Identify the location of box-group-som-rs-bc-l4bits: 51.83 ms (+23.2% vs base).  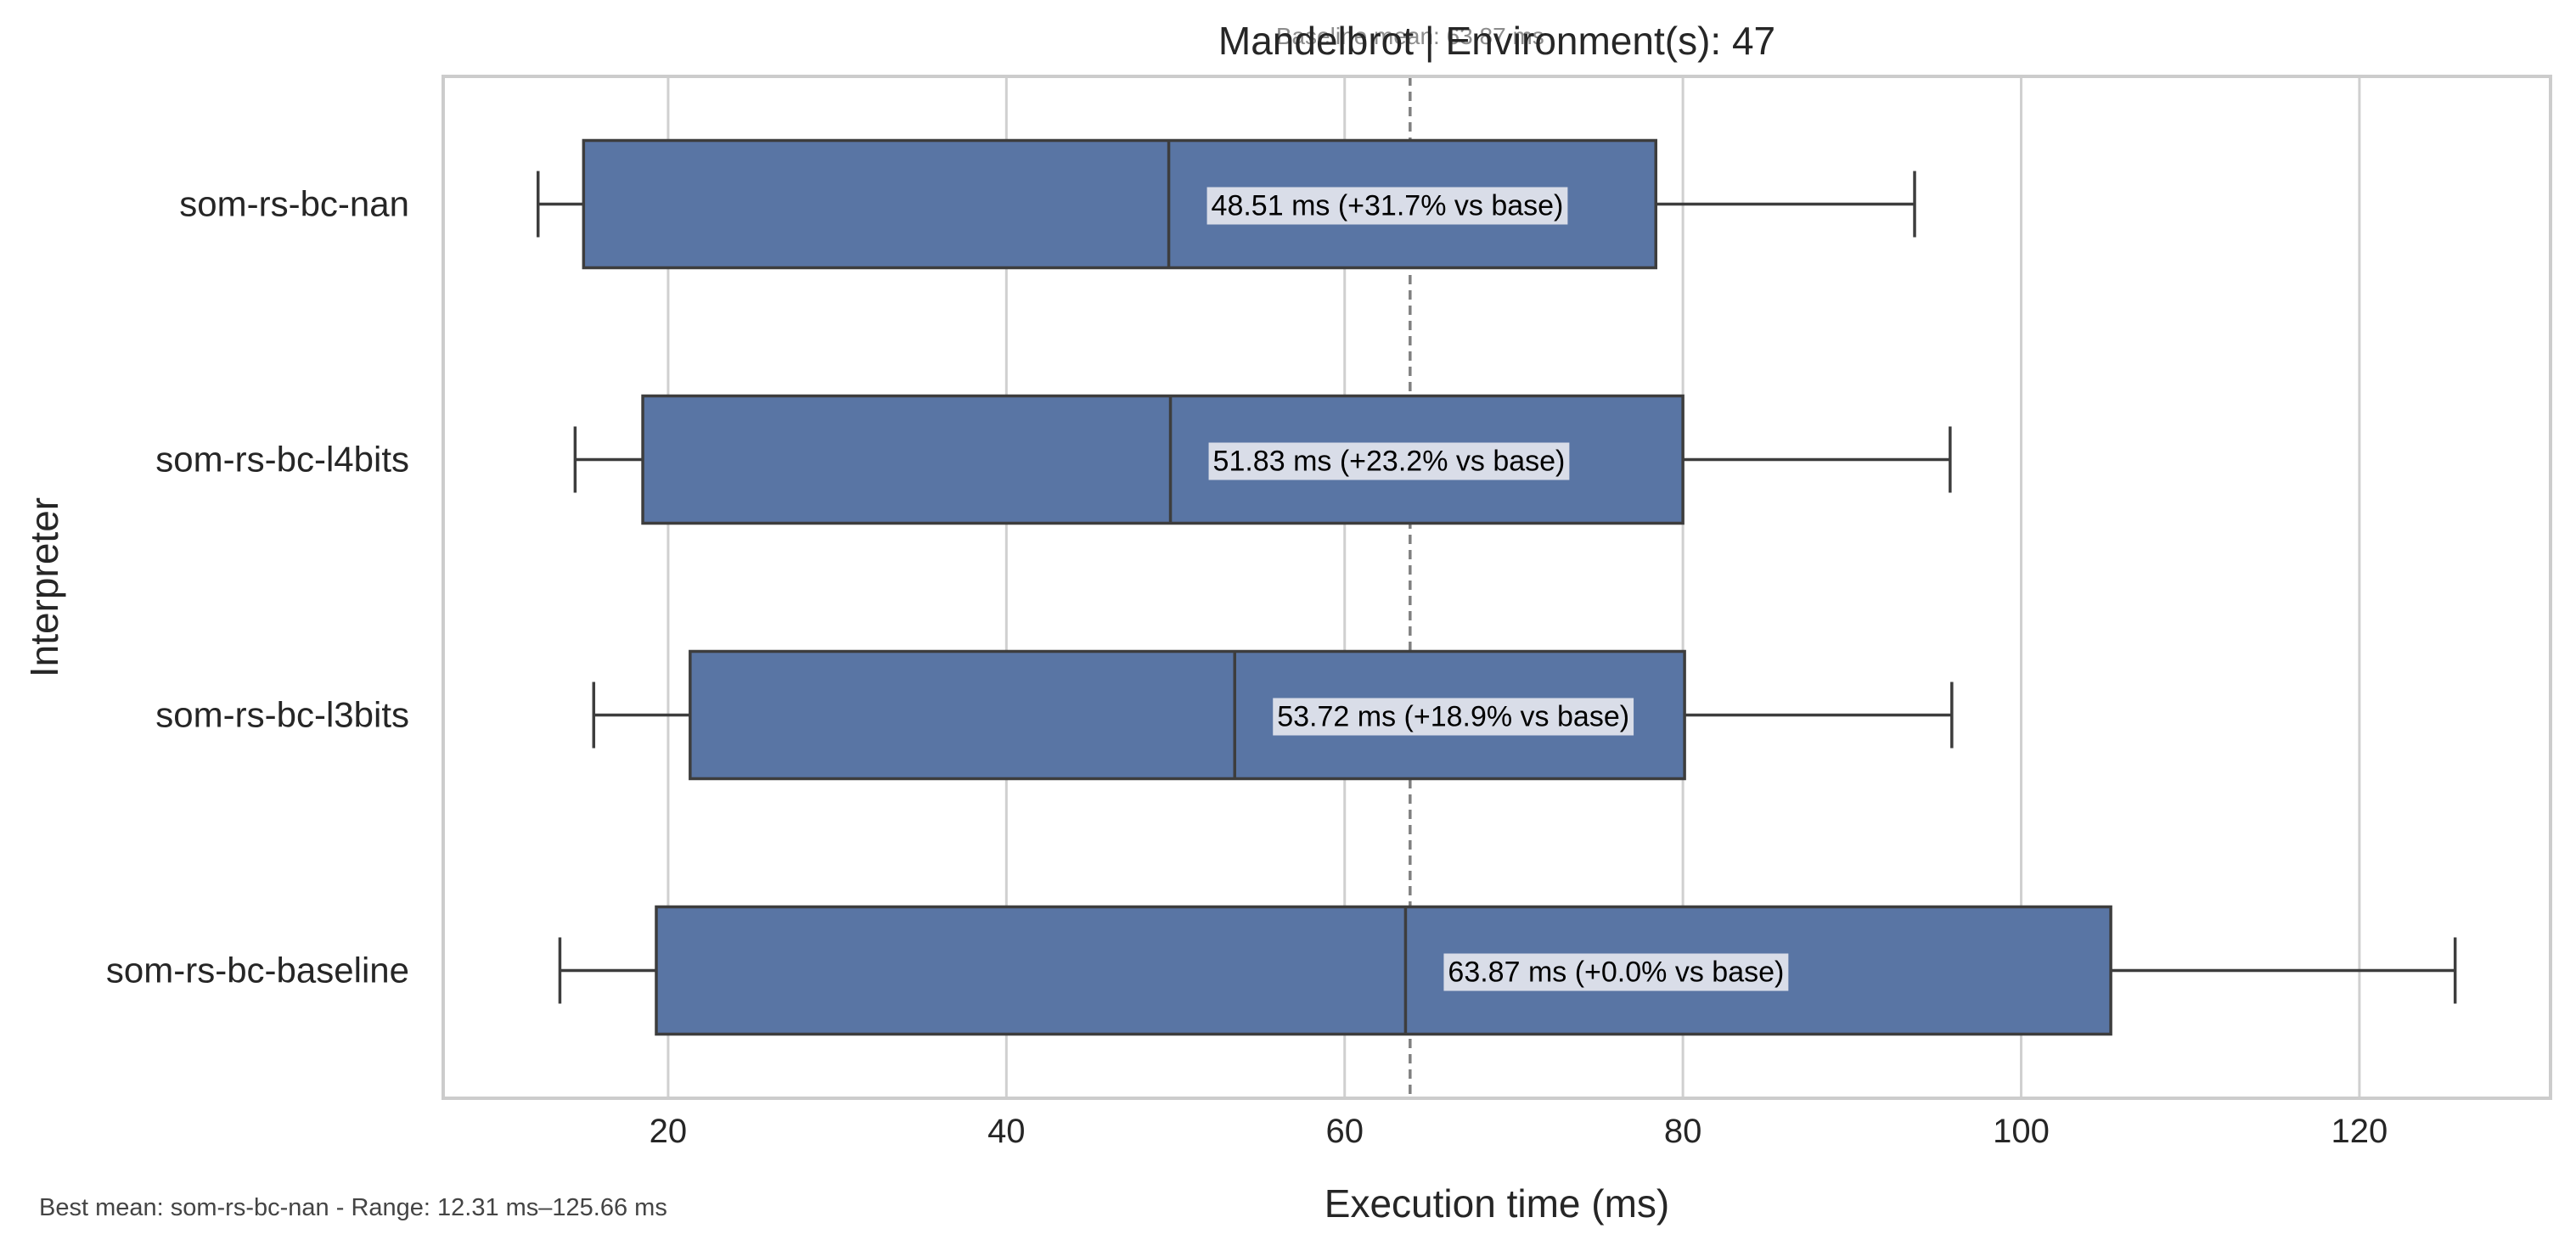
(1262, 459).